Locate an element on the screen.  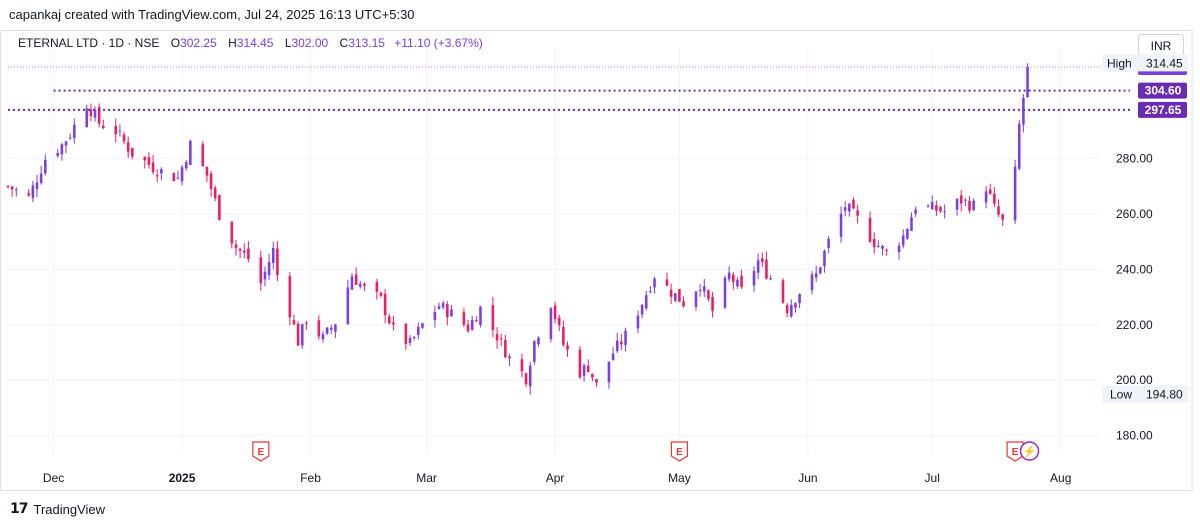
y-tick-label: 240.00 is located at coordinates (1134, 269).